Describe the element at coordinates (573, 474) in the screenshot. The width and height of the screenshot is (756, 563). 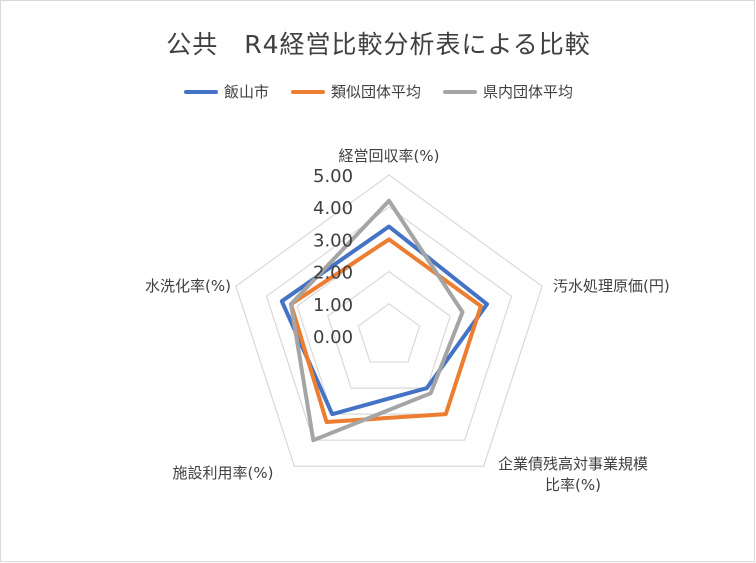
I see `axis-label-2: 企業債残高対事業規模比率(%)` at that location.